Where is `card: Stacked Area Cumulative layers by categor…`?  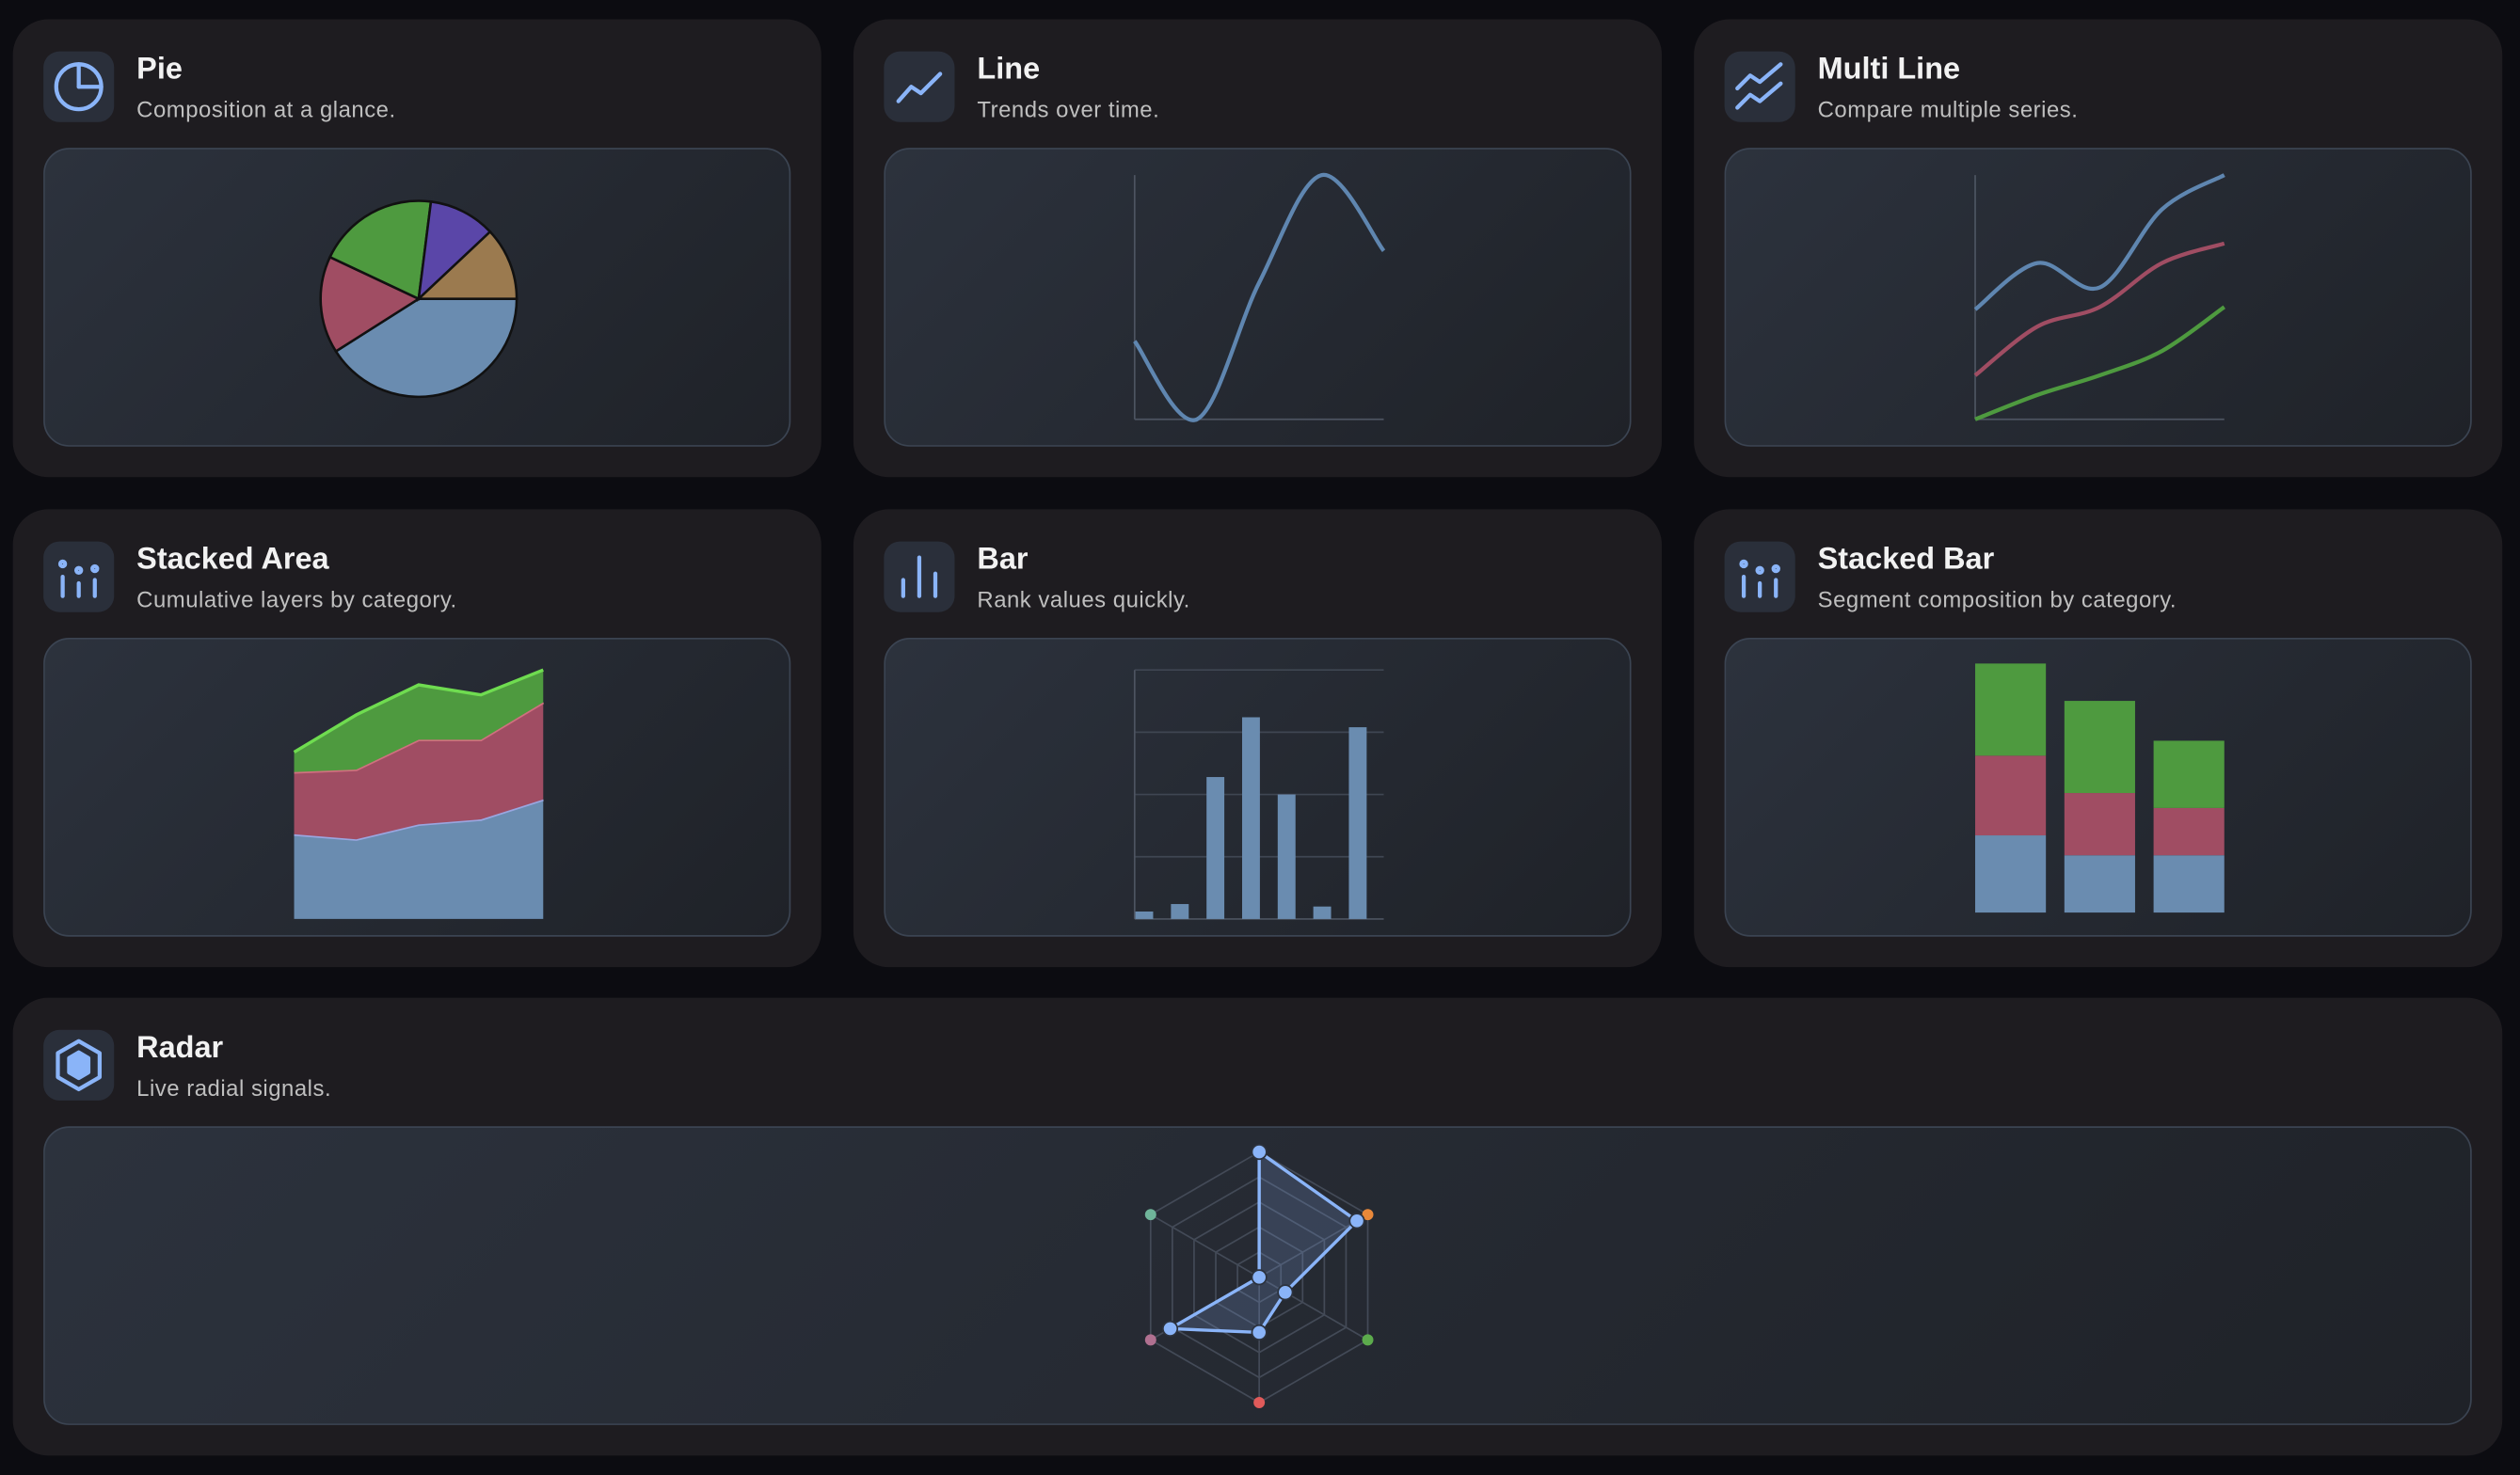
card: Stacked Area Cumulative layers by categor… is located at coordinates (416, 737).